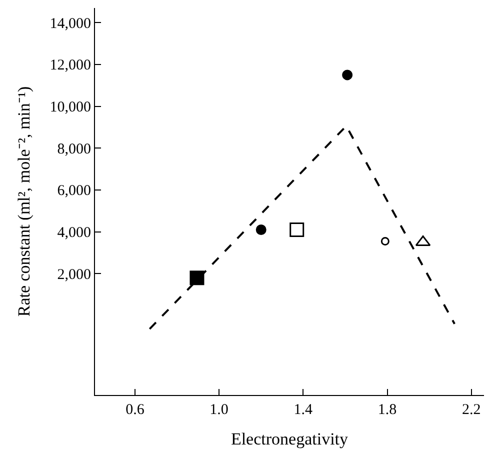  Describe the element at coordinates (471, 410) in the screenshot. I see `x-tick-label: 2.2` at that location.